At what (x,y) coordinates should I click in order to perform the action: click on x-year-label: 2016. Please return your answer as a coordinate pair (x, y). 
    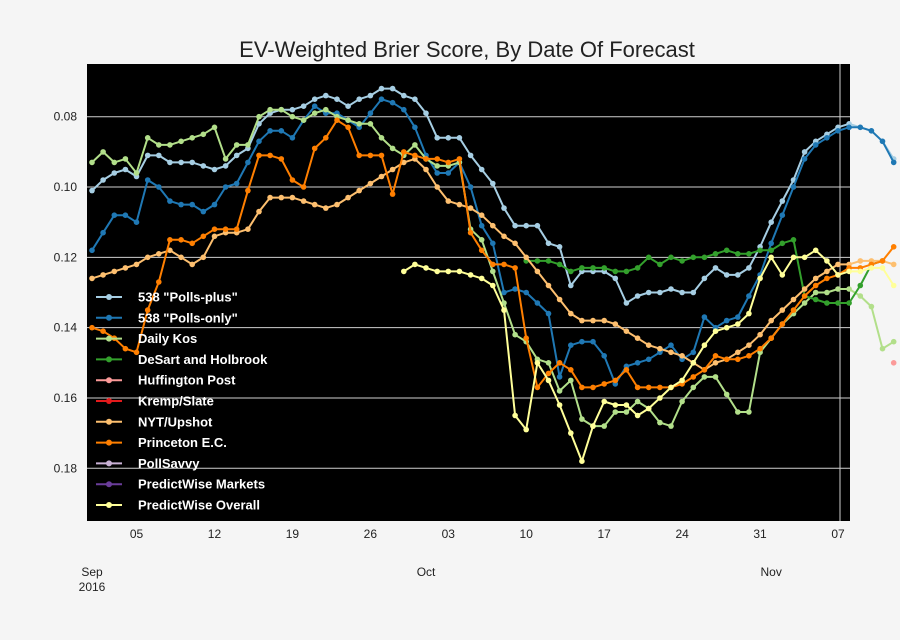
    Looking at the image, I should click on (92, 587).